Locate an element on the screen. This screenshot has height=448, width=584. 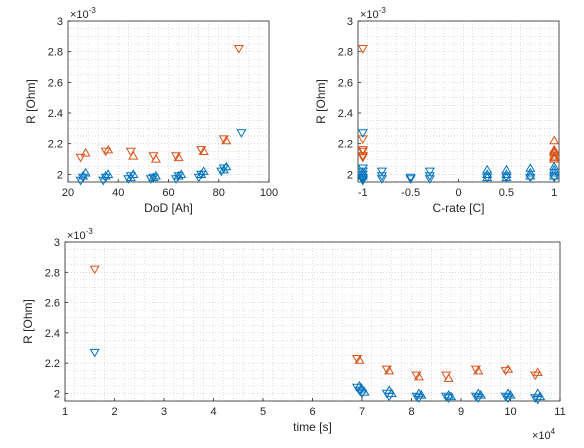
y-tick-label: 3 is located at coordinates (57, 243).